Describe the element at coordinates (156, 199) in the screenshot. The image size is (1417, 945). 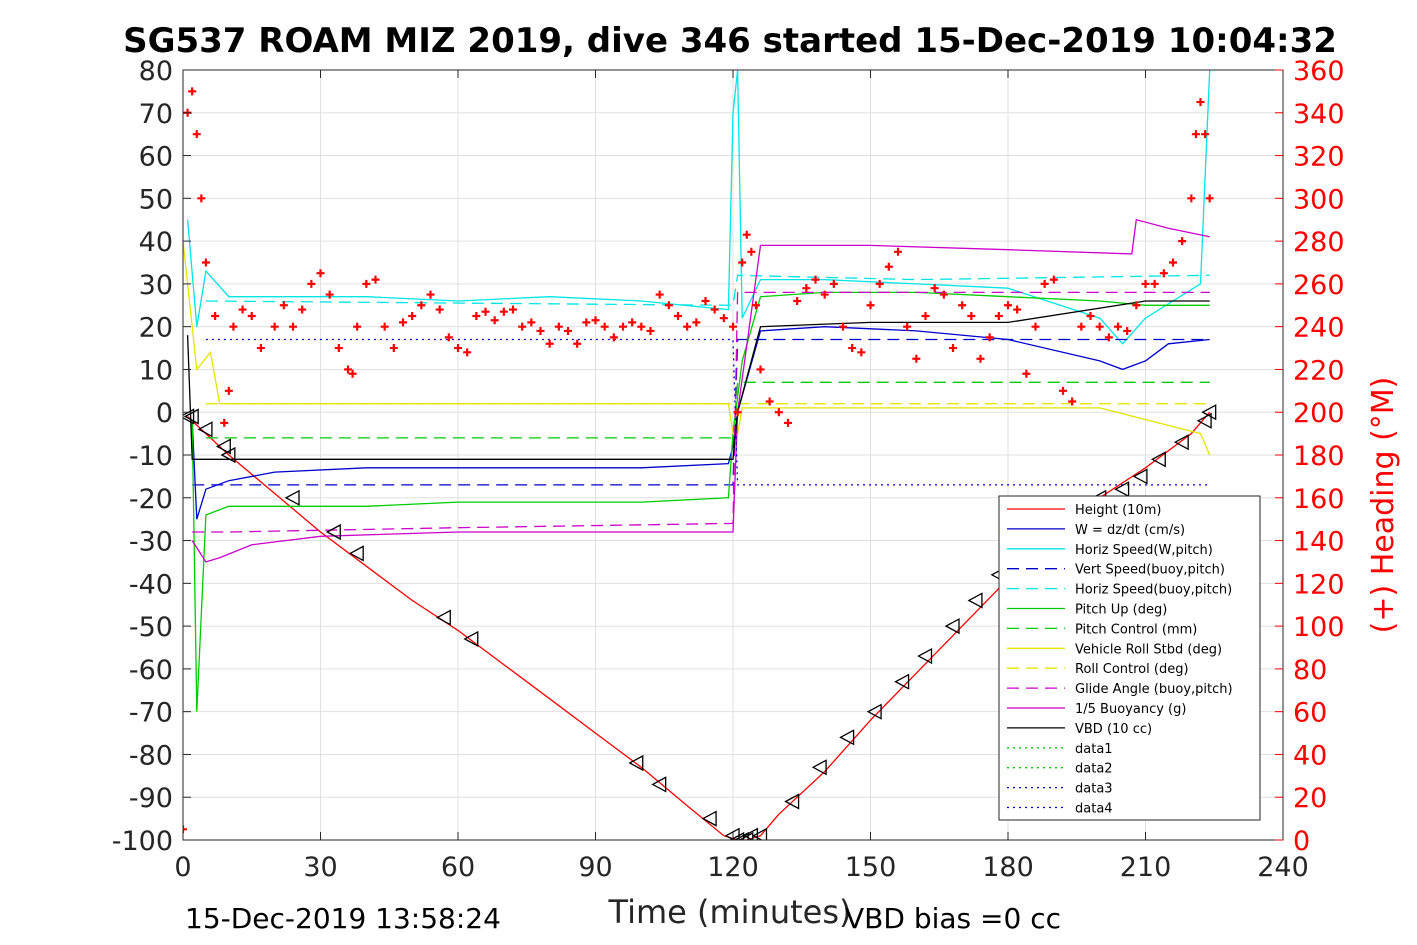
I see `y-left-tick-label: 50` at that location.